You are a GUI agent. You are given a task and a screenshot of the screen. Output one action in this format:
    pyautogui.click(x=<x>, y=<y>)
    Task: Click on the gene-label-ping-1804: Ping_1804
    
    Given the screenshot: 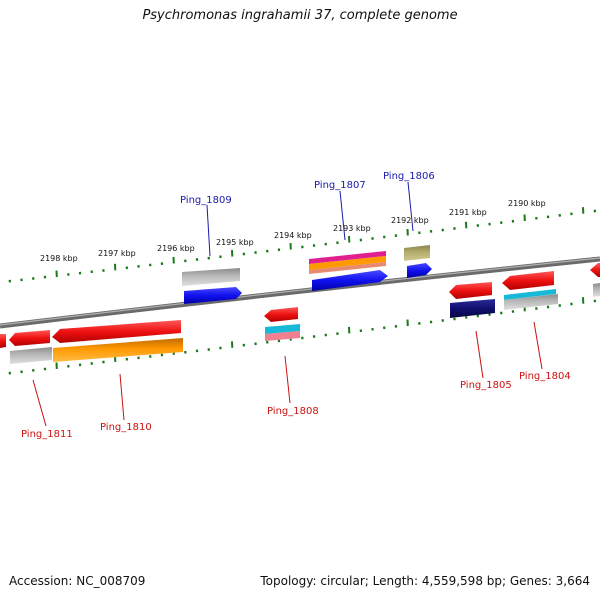 What is the action you would take?
    pyautogui.click(x=545, y=376)
    